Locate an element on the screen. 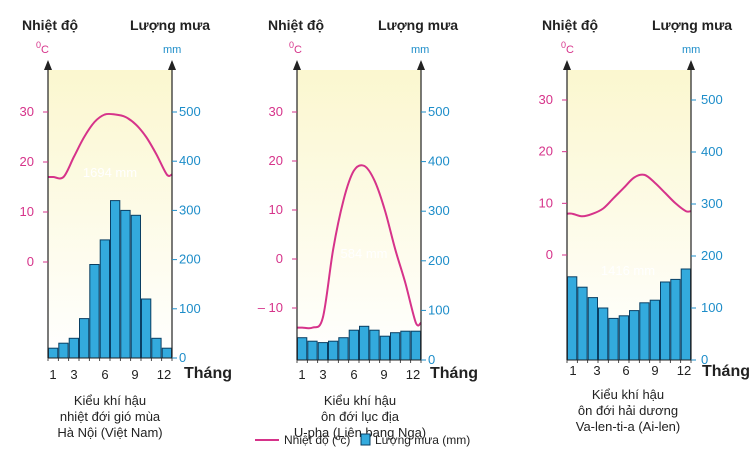  precip-tick-label: 300 is located at coordinates (190, 209).